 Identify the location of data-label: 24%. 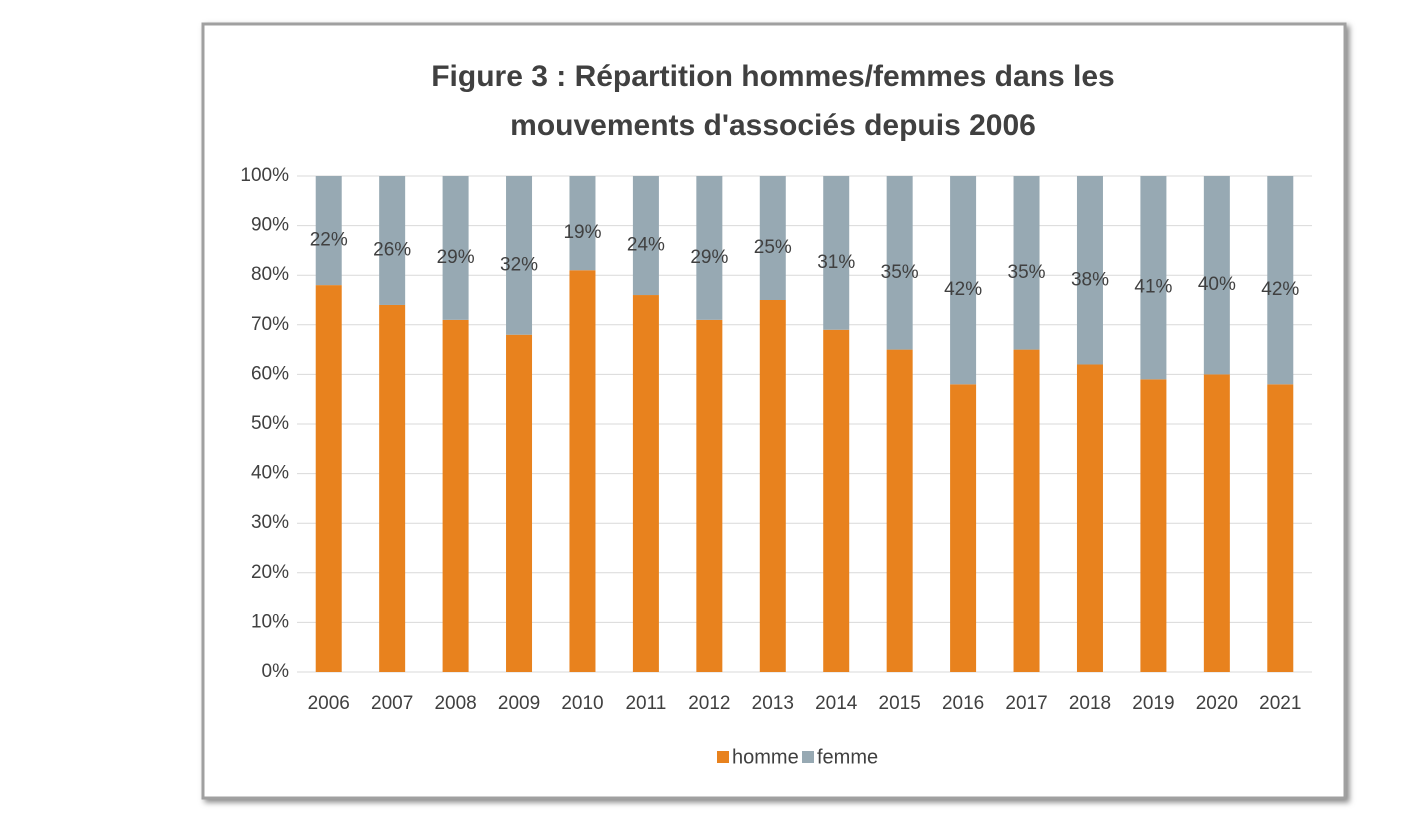
(646, 245).